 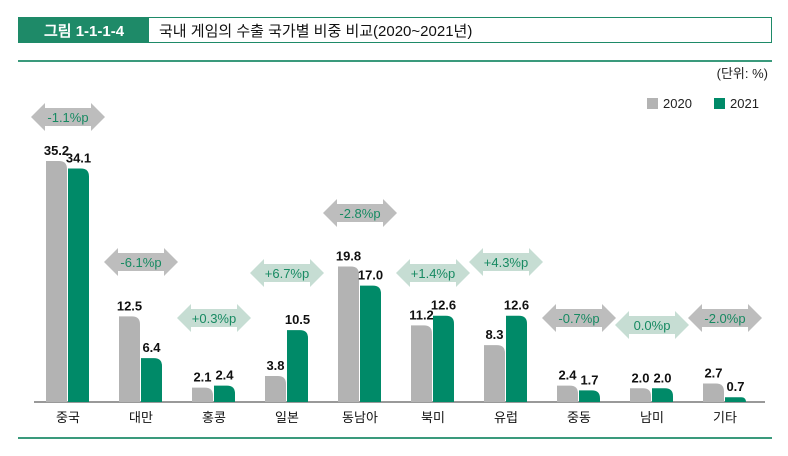 I want to click on legend-swatch-2020, so click(x=652, y=103).